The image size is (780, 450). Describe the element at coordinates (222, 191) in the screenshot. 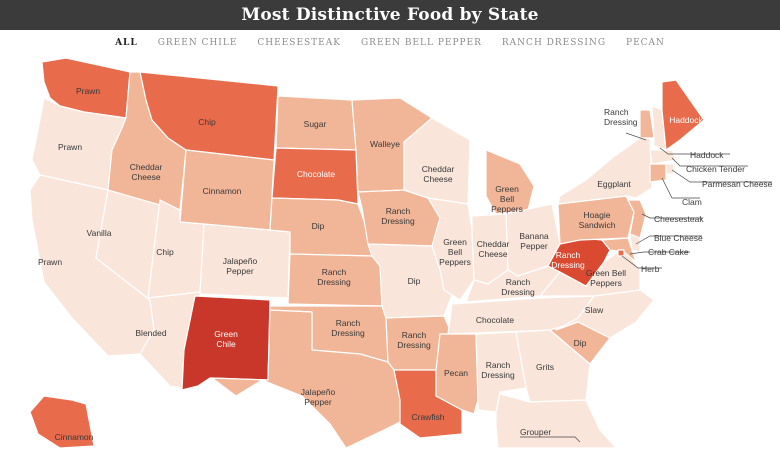

I see `label-wy: Cinnamon` at that location.